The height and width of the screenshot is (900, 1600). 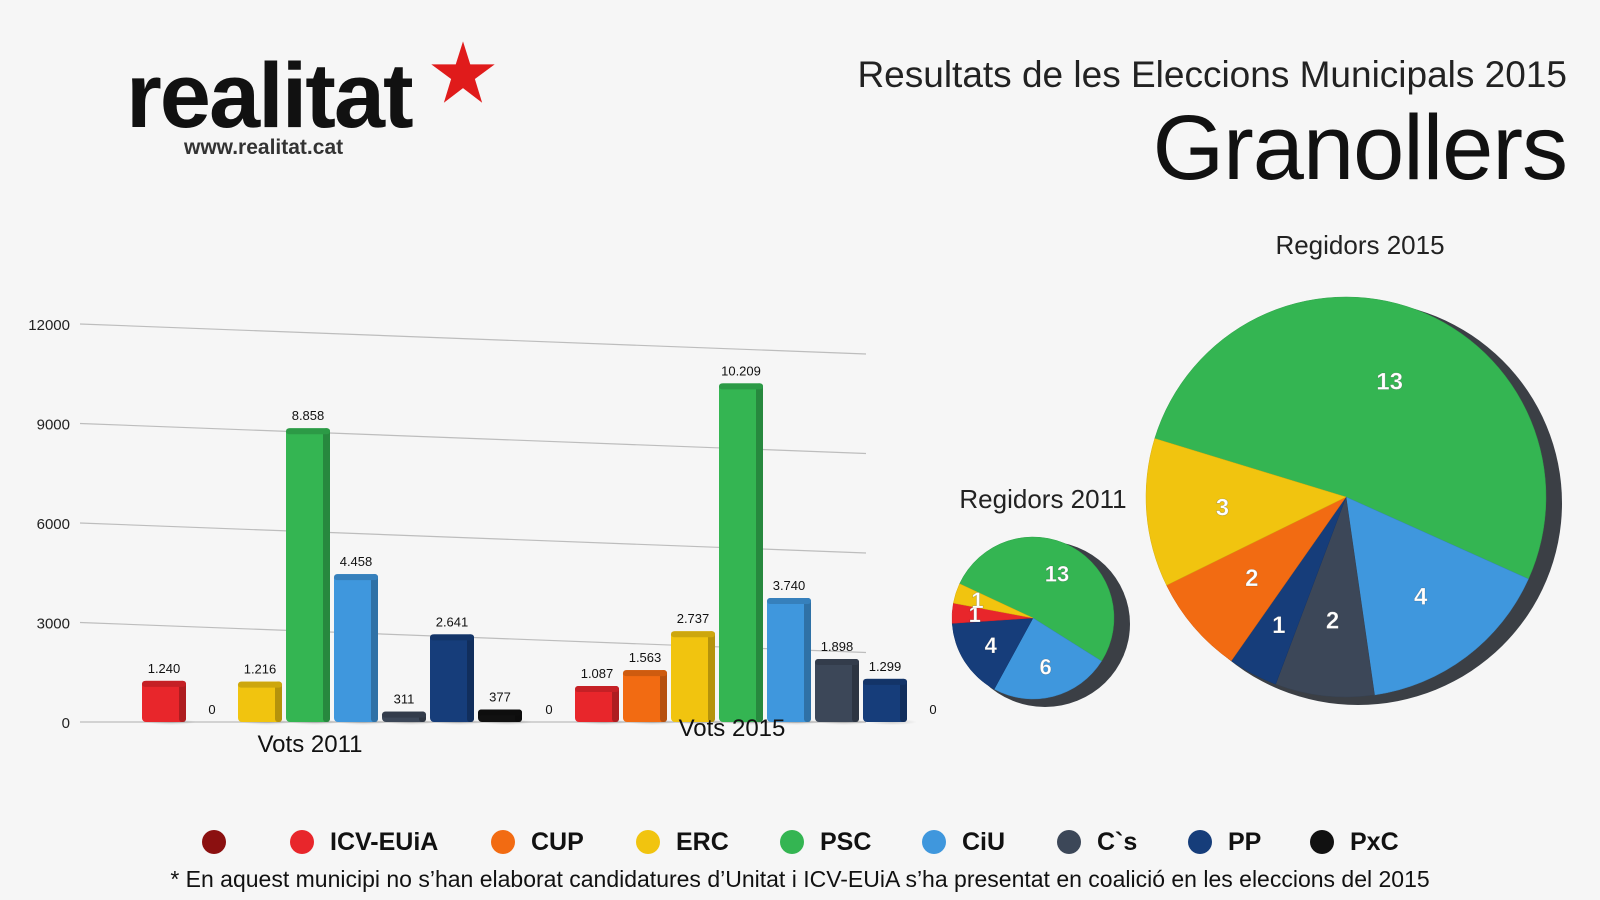 I want to click on legend-label: ICV-EUiA, so click(x=384, y=841).